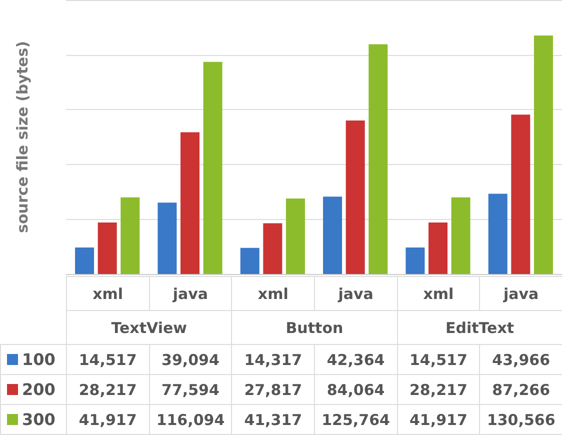 The width and height of the screenshot is (562, 435). What do you see at coordinates (190, 359) in the screenshot?
I see `data-label: 39,094` at bounding box center [190, 359].